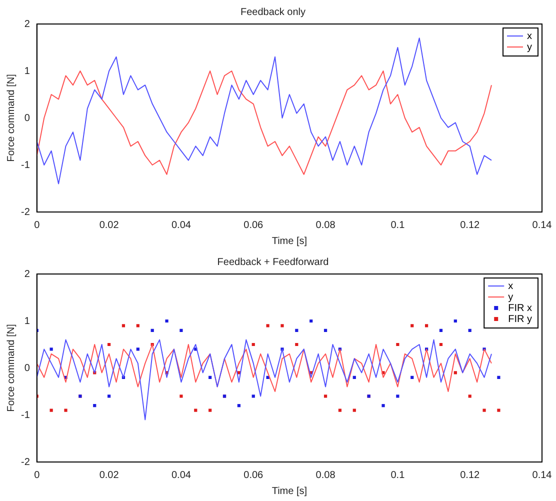 The height and width of the screenshot is (501, 556). What do you see at coordinates (273, 12) in the screenshot?
I see `chart-title: Feedback only` at bounding box center [273, 12].